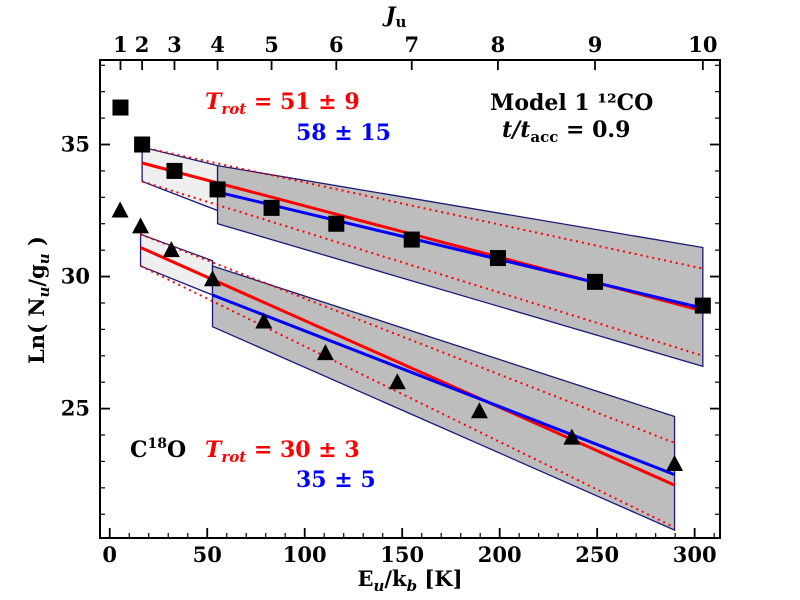  Describe the element at coordinates (109, 554) in the screenshot. I see `x-tick-label-0: 0` at that location.